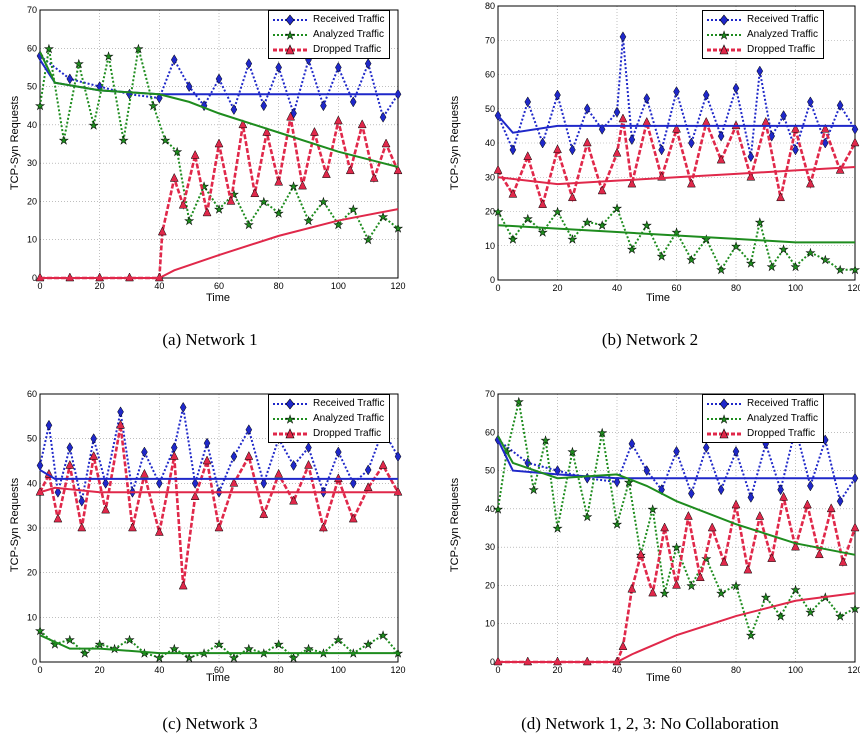 This screenshot has height=740, width=860. What do you see at coordinates (32, 48) in the screenshot?
I see `y-tick-label: 60` at bounding box center [32, 48].